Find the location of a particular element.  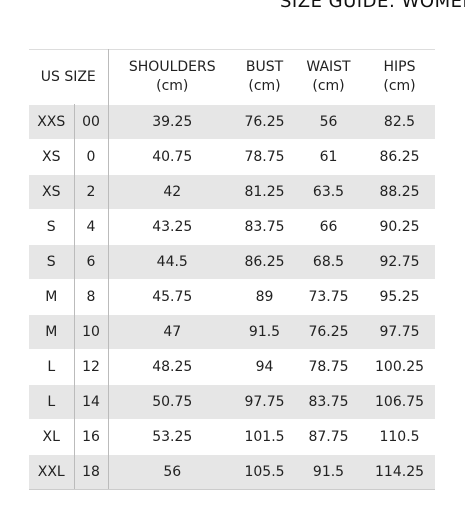

waist-value: 63.5 is located at coordinates (329, 192).